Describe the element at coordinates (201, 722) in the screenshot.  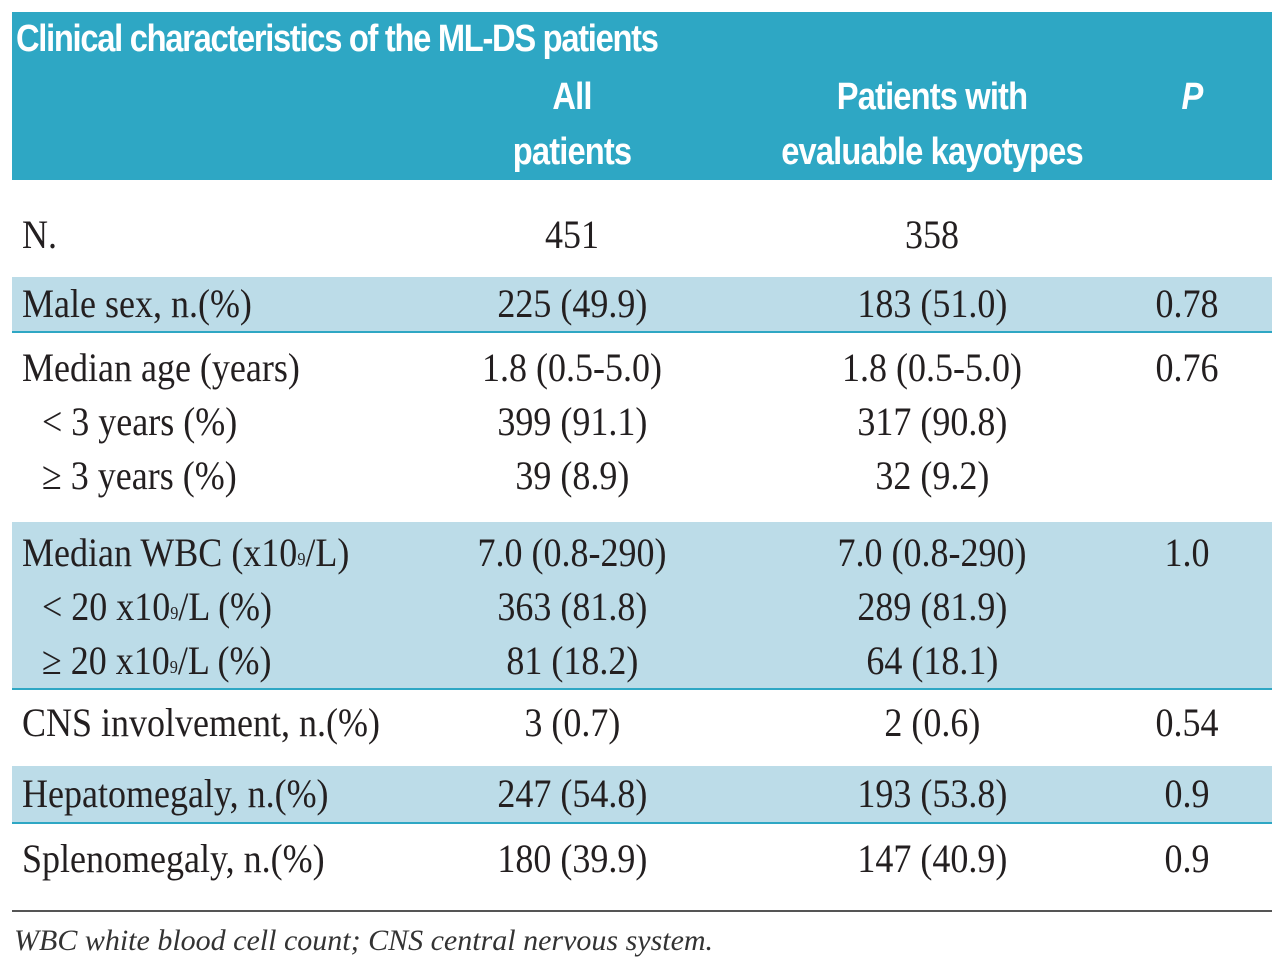
I see `row-label: CNS involvement, n.(%)` at that location.